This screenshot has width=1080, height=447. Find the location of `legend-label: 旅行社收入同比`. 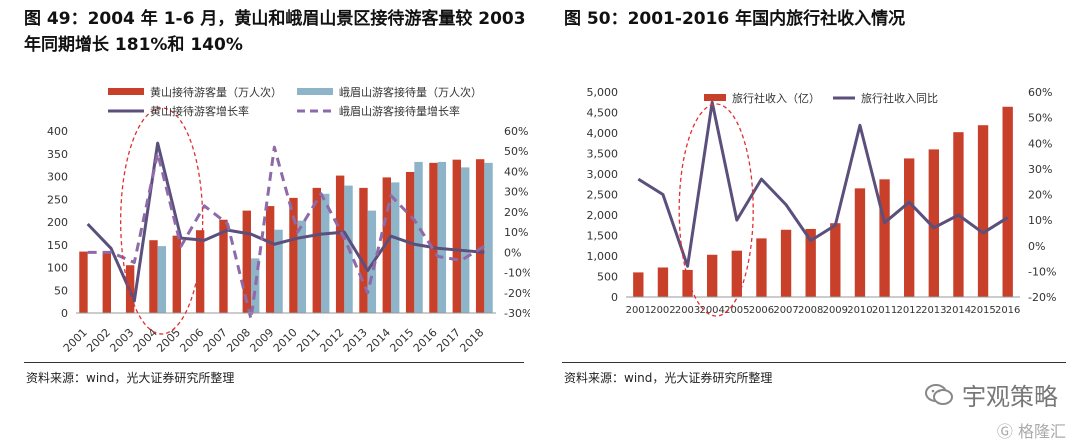

legend-label: 旅行社收入同比 is located at coordinates (899, 98).